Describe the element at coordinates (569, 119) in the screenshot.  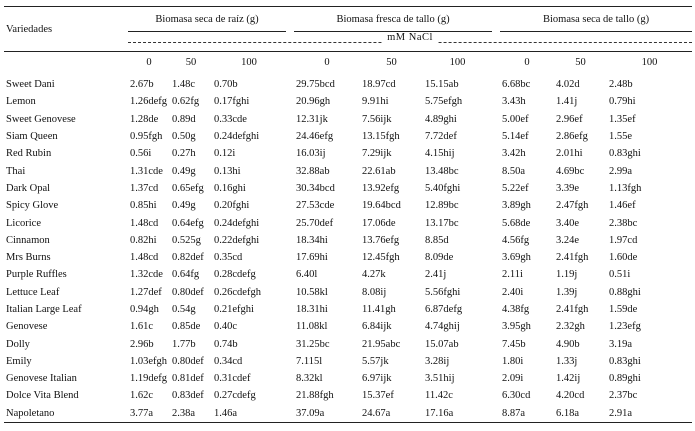
I see `value-cell: 2.96ef` at that location.